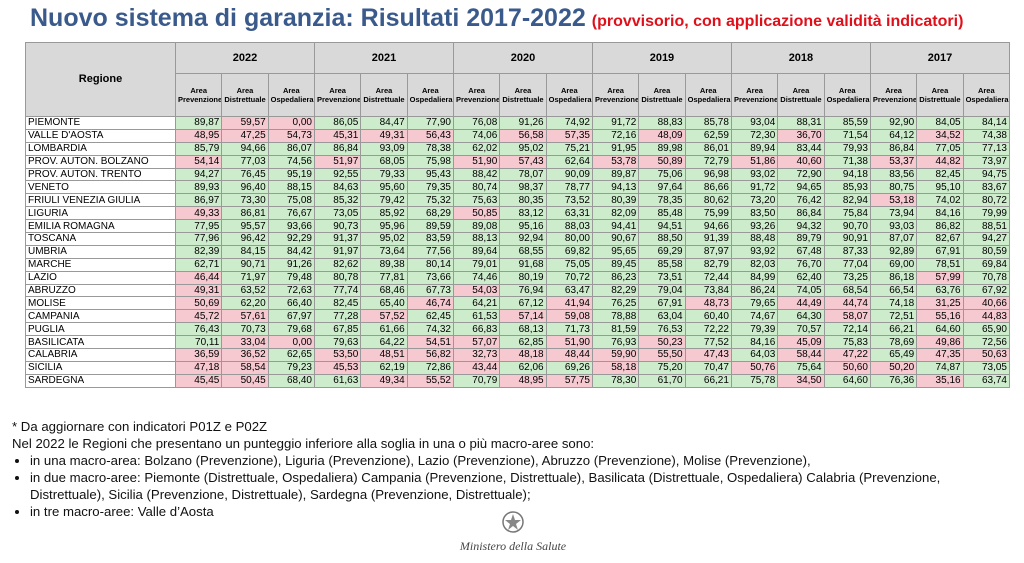 The width and height of the screenshot is (1024, 563). Describe the element at coordinates (708, 174) in the screenshot. I see `score-cell: 96,98` at that location.